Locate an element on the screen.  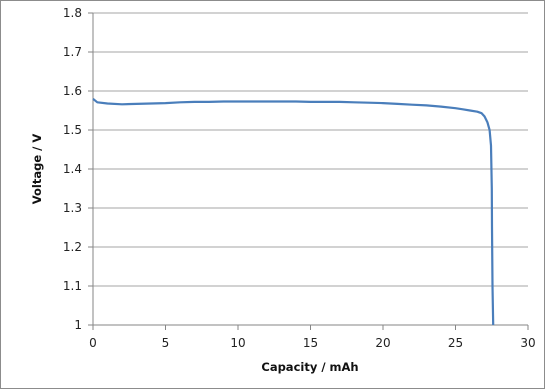
y-tick-label: 1.2 is located at coordinates (72, 247).